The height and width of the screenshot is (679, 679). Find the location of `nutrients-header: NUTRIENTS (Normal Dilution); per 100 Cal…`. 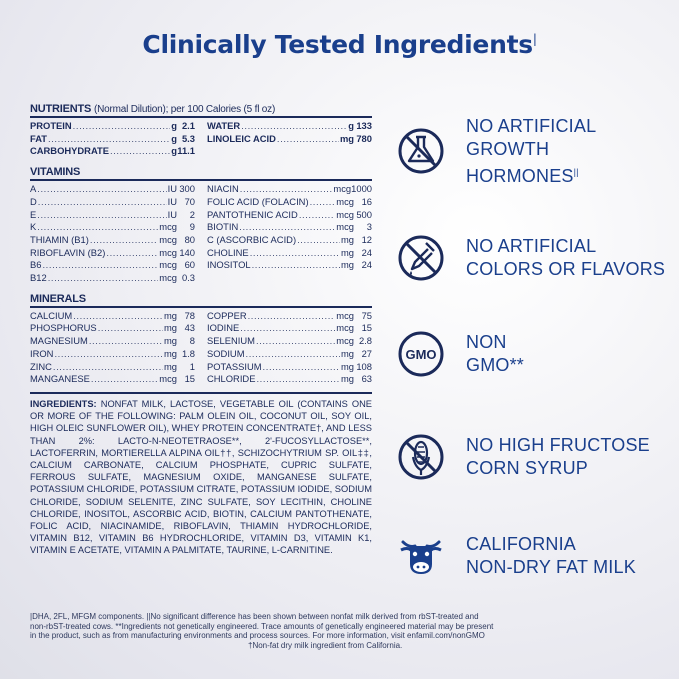

nutrients-header: NUTRIENTS (Normal Dilution); per 100 Cal… is located at coordinates (201, 110).